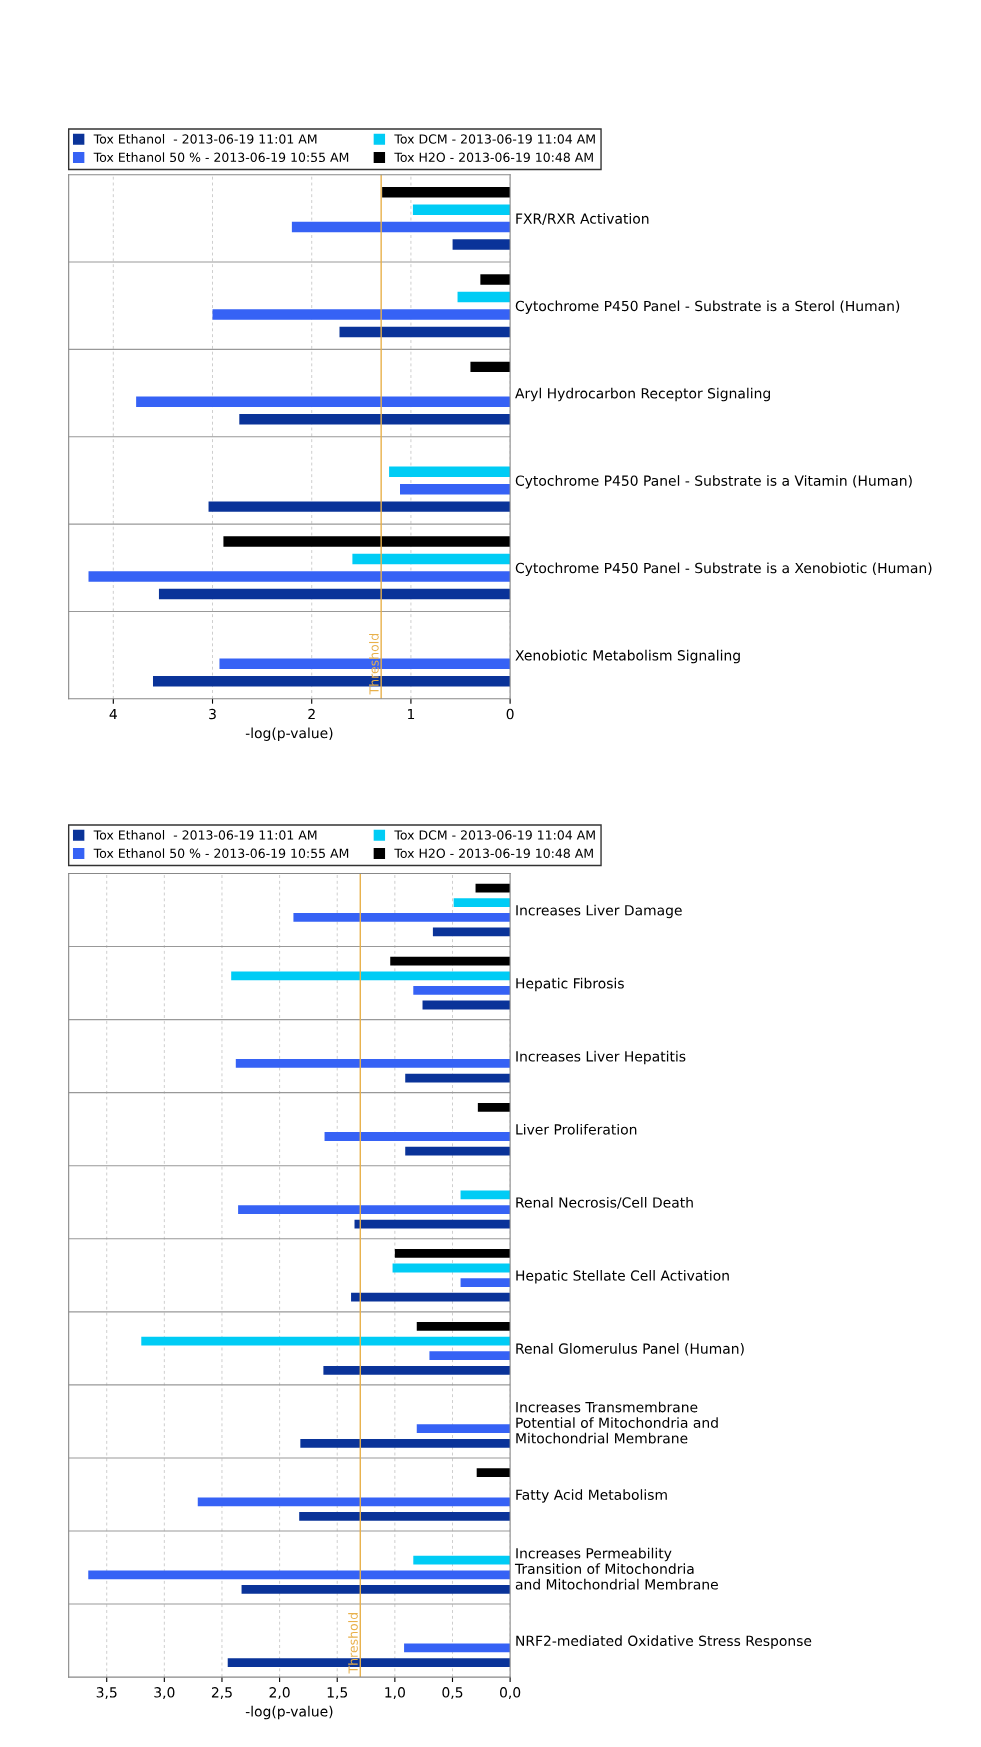 The height and width of the screenshot is (1747, 981). Describe the element at coordinates (113, 714) in the screenshot. I see `x-tick-label: 4` at that location.